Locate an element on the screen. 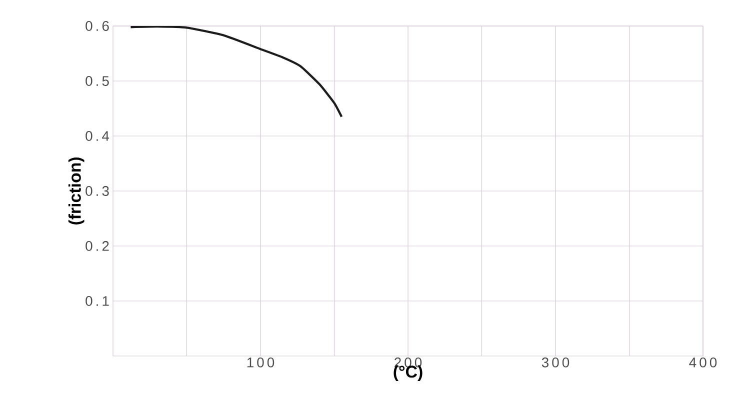 Image resolution: width=733 pixels, height=411 pixels. y-tick-label: 0 . 2 is located at coordinates (97, 246).